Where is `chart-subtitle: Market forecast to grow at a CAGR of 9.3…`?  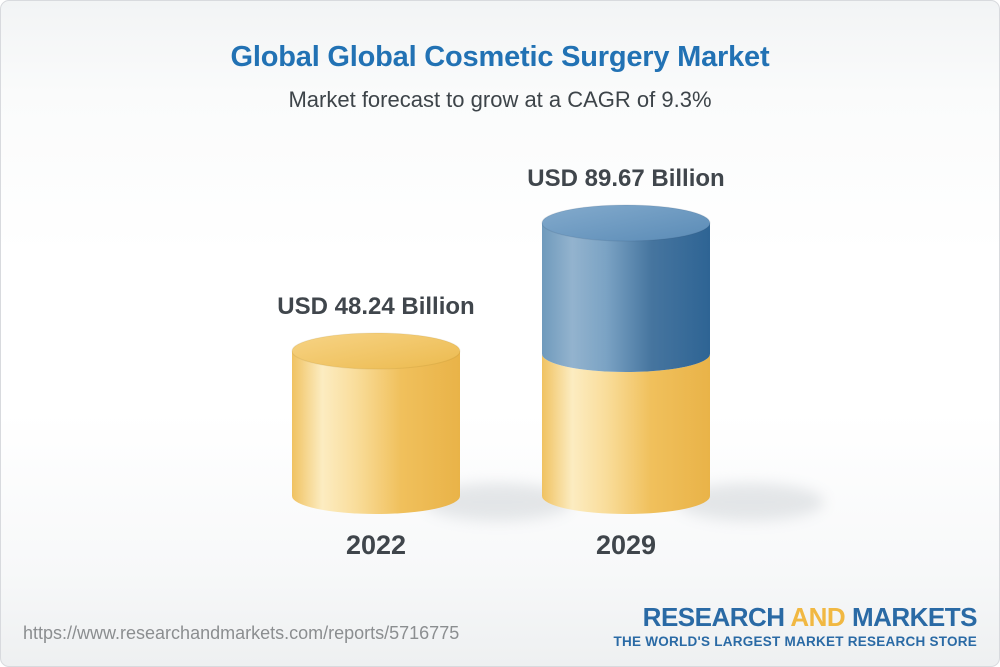 chart-subtitle: Market forecast to grow at a CAGR of 9.3… is located at coordinates (500, 99).